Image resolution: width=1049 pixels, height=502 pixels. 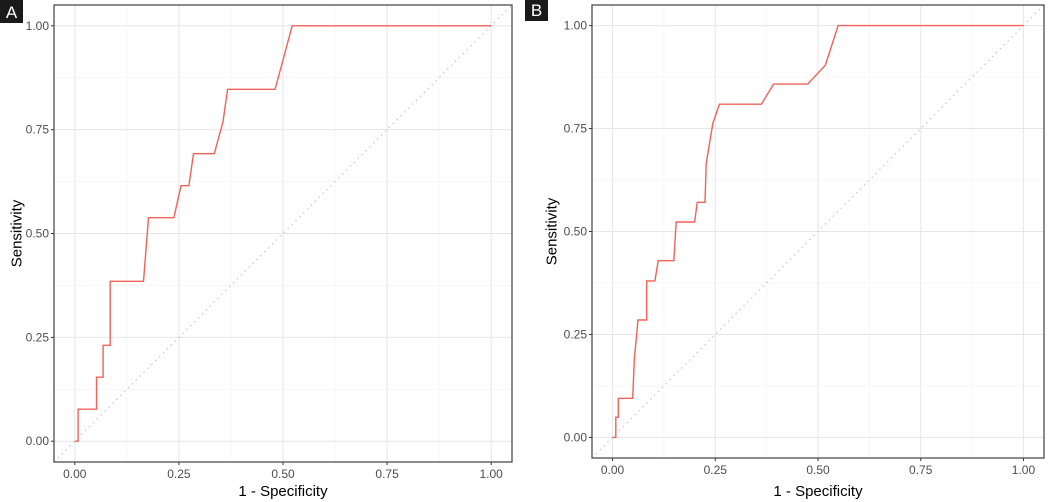 I want to click on panel-label: B, so click(x=536, y=10).